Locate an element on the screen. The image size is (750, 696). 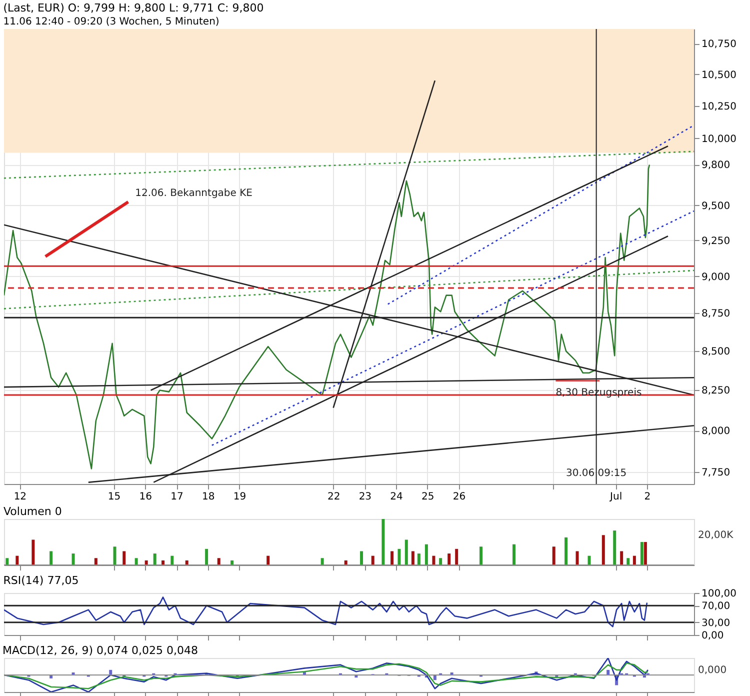
x-tick-label: 23 is located at coordinates (365, 497).